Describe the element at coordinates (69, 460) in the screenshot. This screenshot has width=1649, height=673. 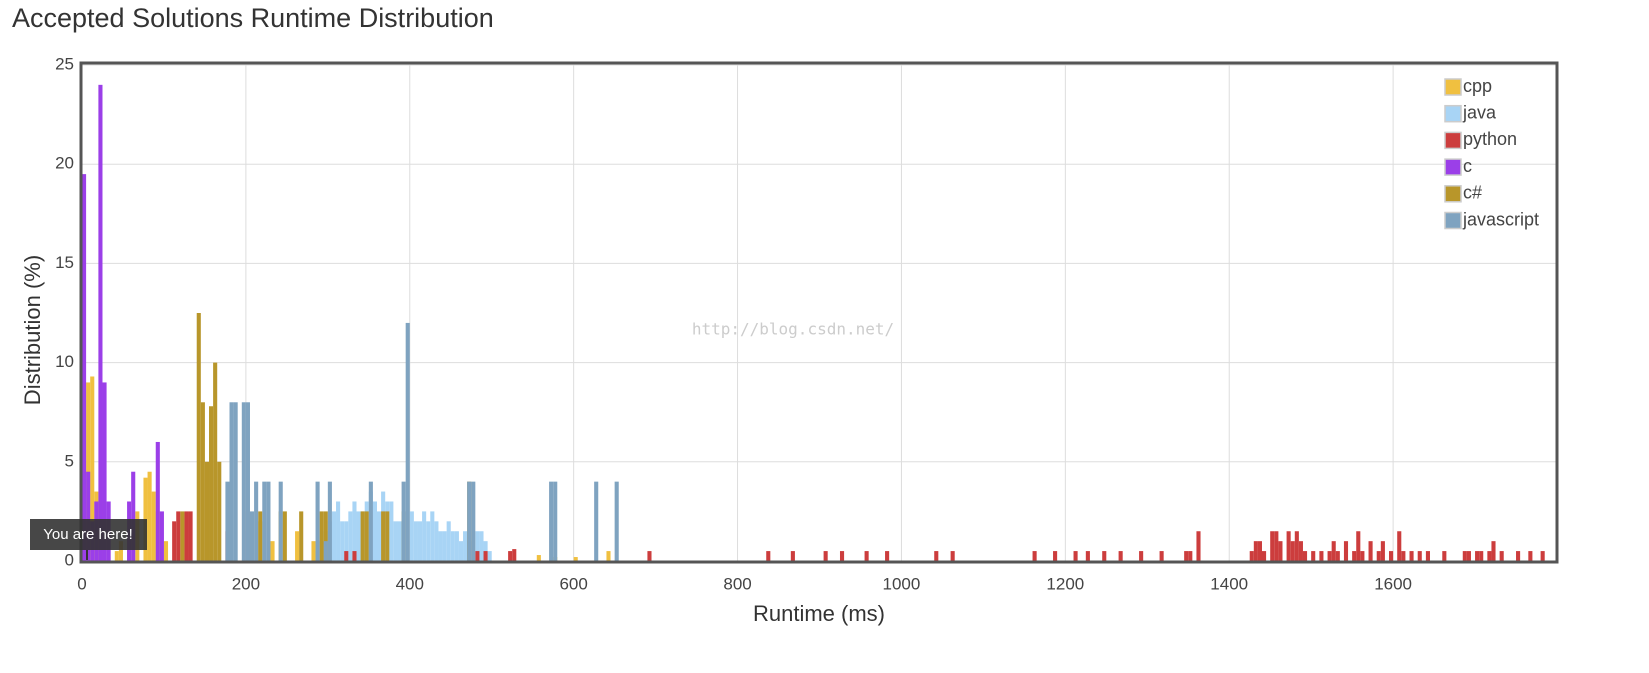
I see `y-tick-label: 5` at that location.